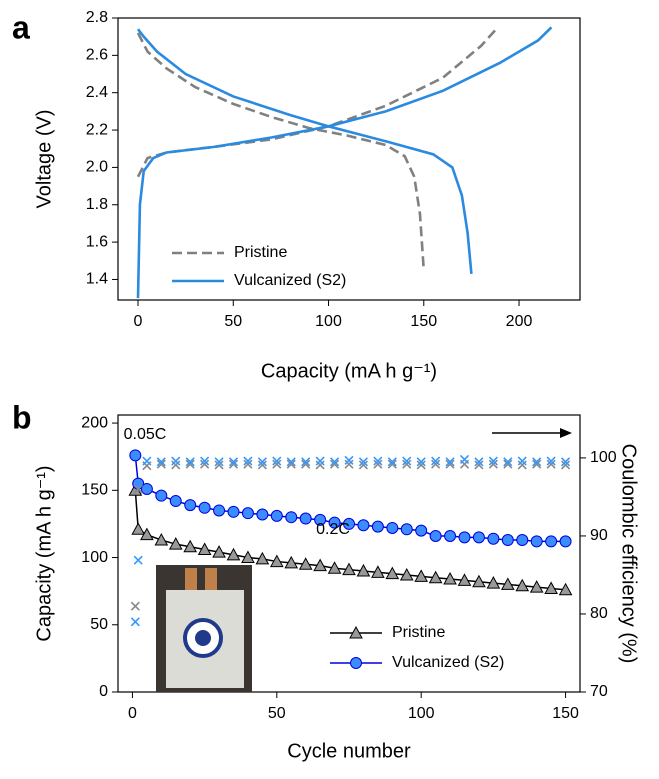  Describe the element at coordinates (281, 151) in the screenshot. I see `curve` at that location.